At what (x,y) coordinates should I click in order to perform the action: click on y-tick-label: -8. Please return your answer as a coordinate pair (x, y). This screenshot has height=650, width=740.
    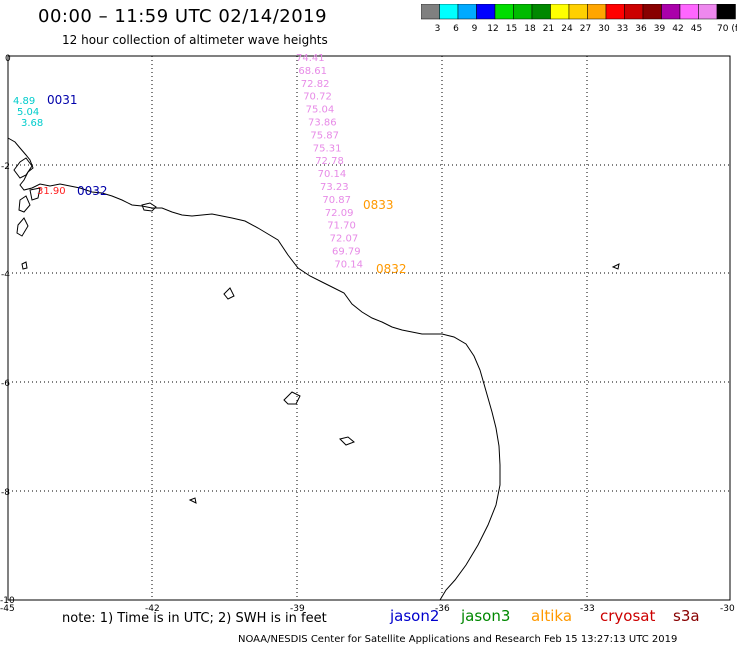
    Looking at the image, I should click on (5, 493).